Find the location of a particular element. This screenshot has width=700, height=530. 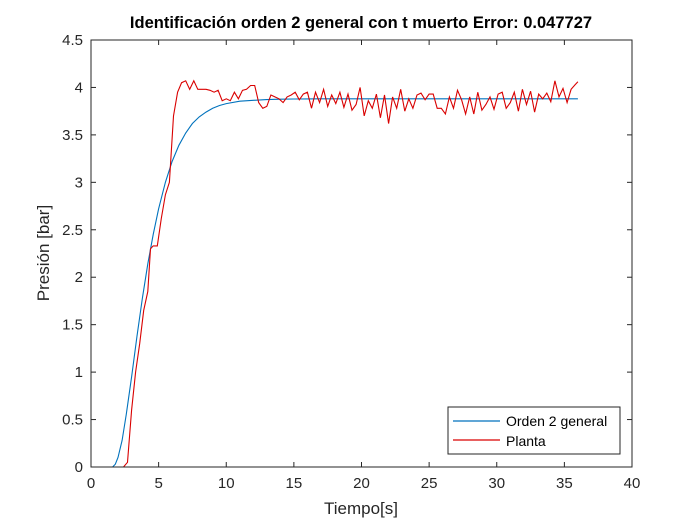

y-tick-label: 4 is located at coordinates (79, 87).